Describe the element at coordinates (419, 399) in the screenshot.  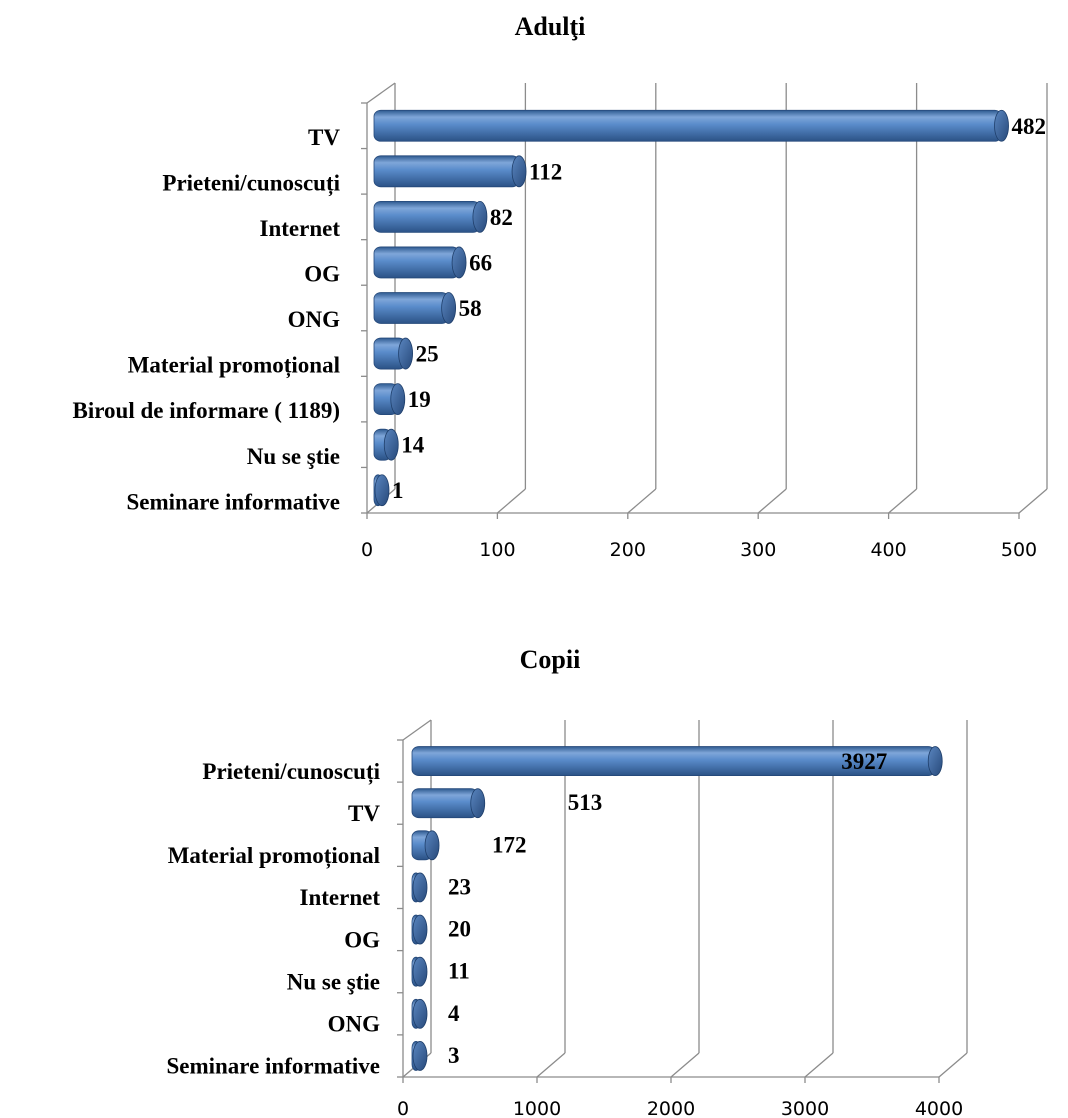
I see `data-label: 19` at that location.